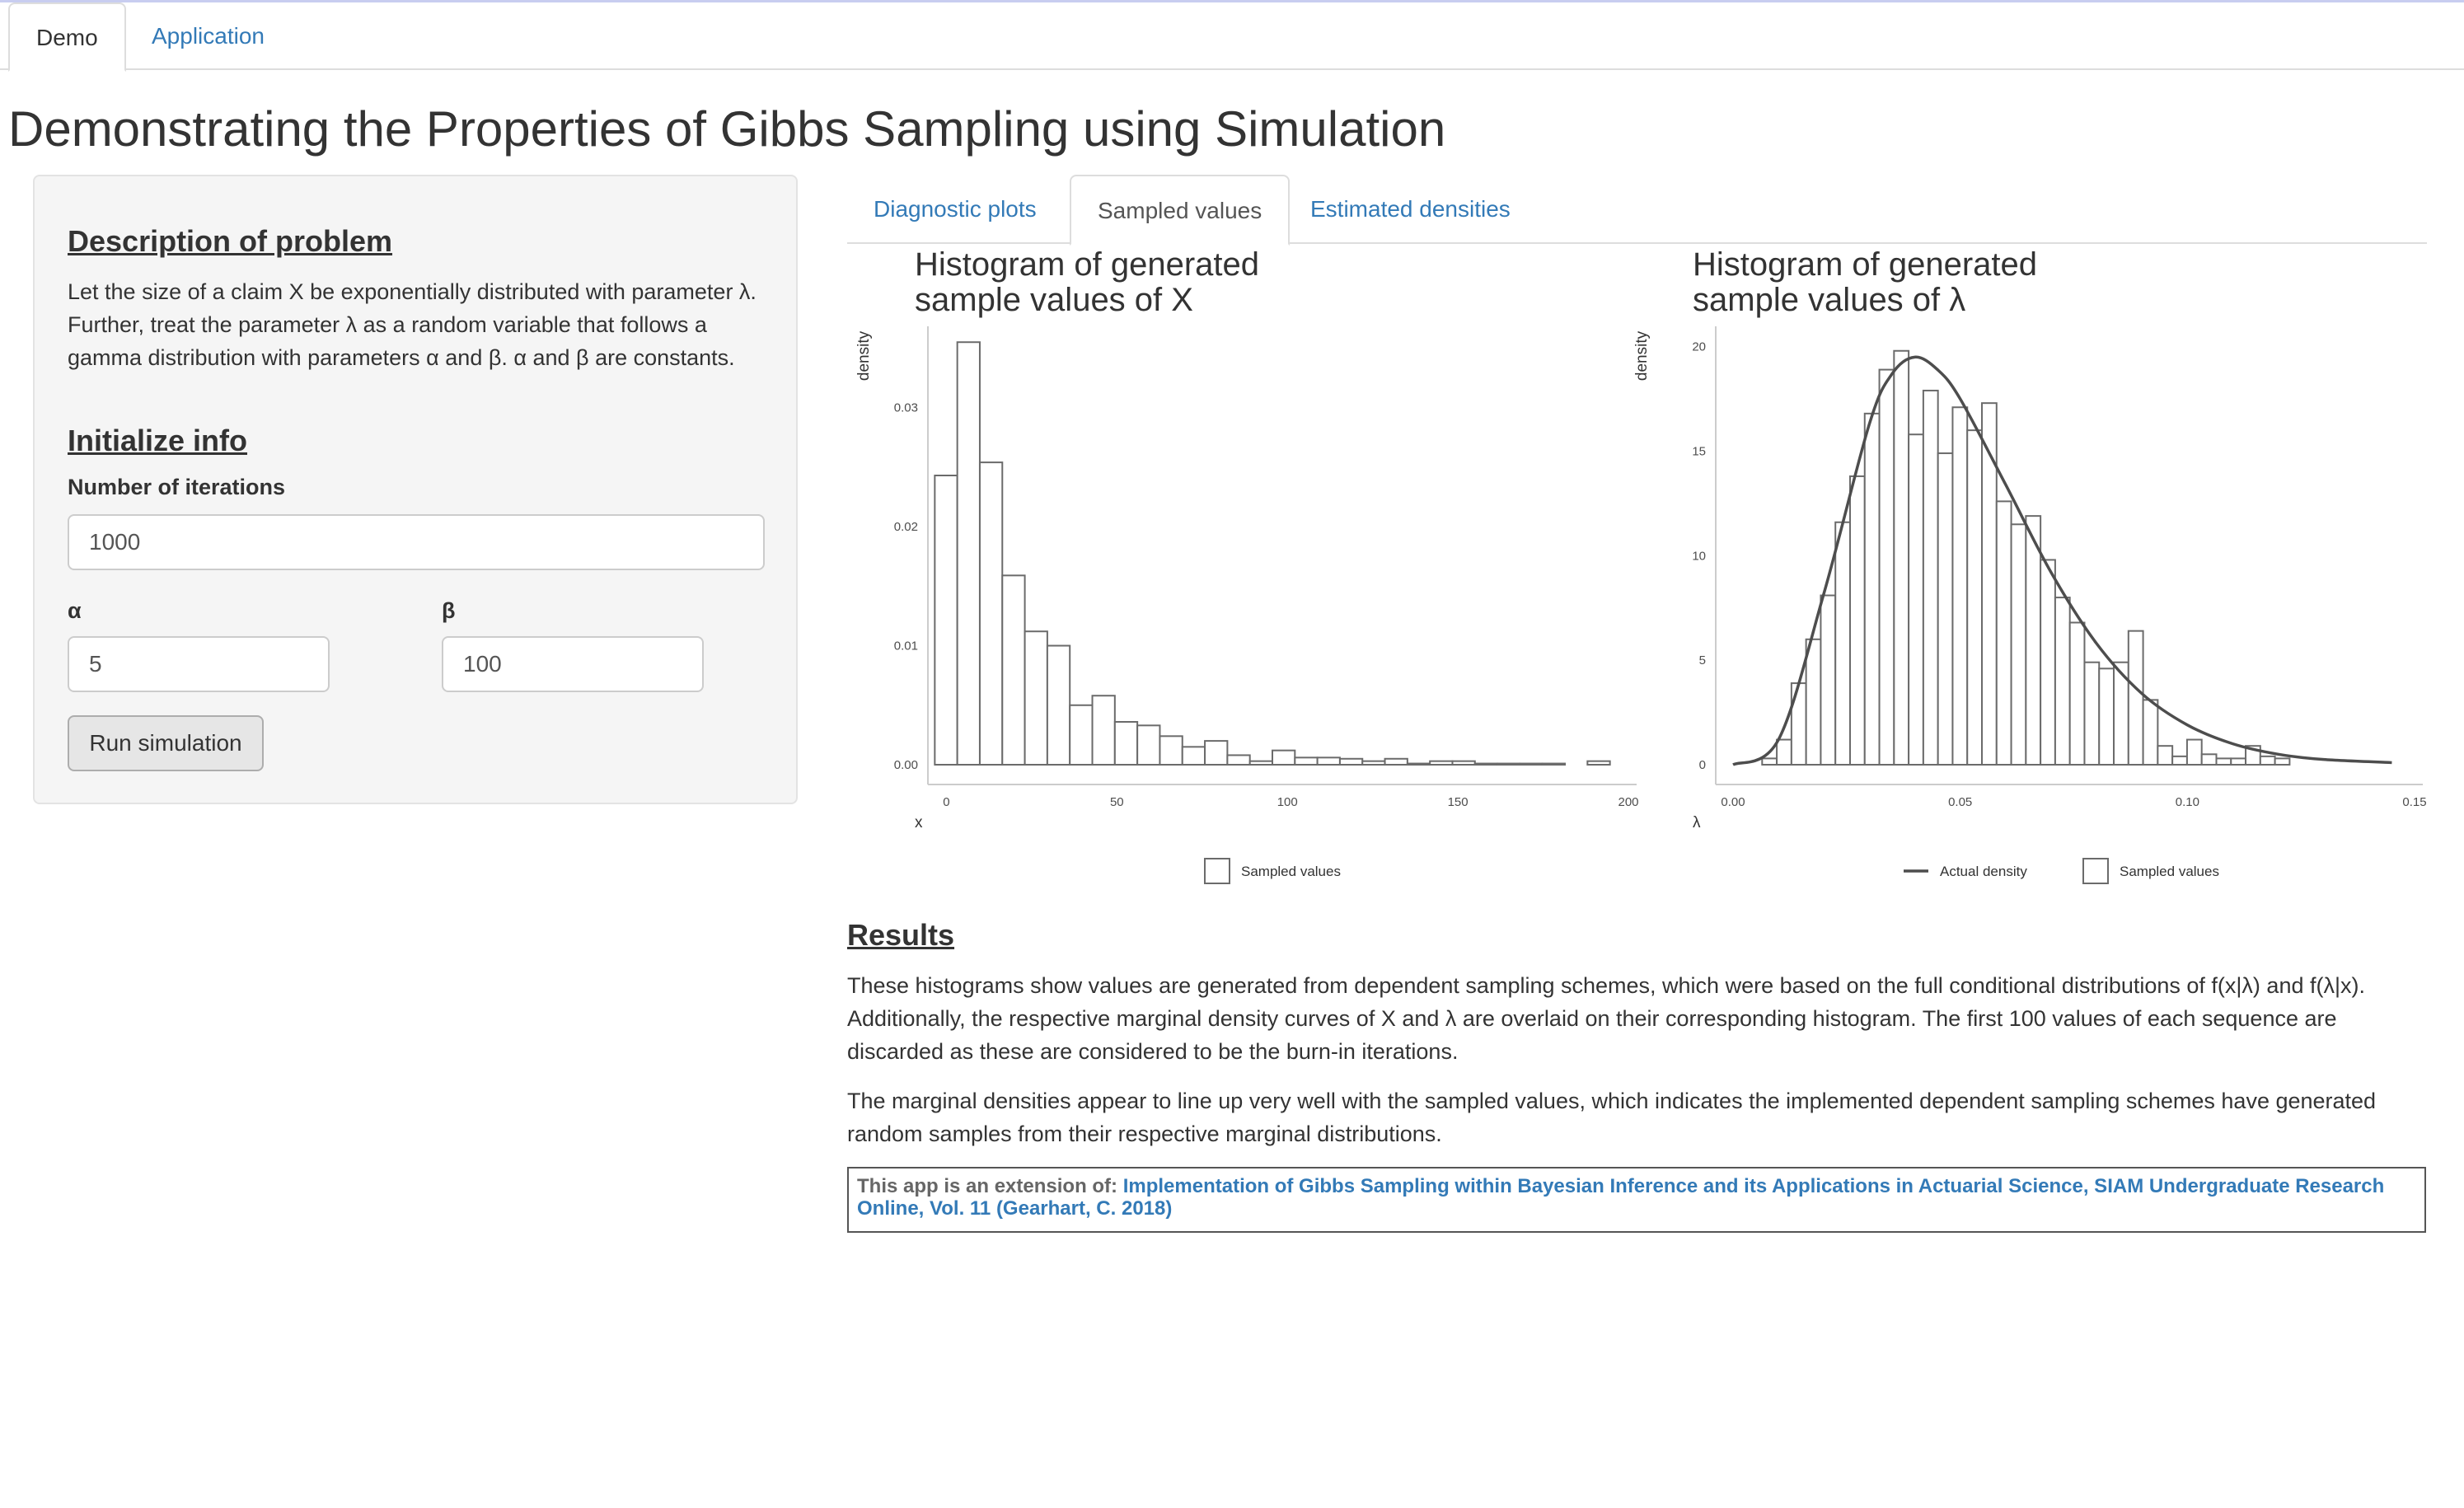 The height and width of the screenshot is (1508, 2464). Describe the element at coordinates (1458, 802) in the screenshot. I see `x-tick-label: 150` at that location.